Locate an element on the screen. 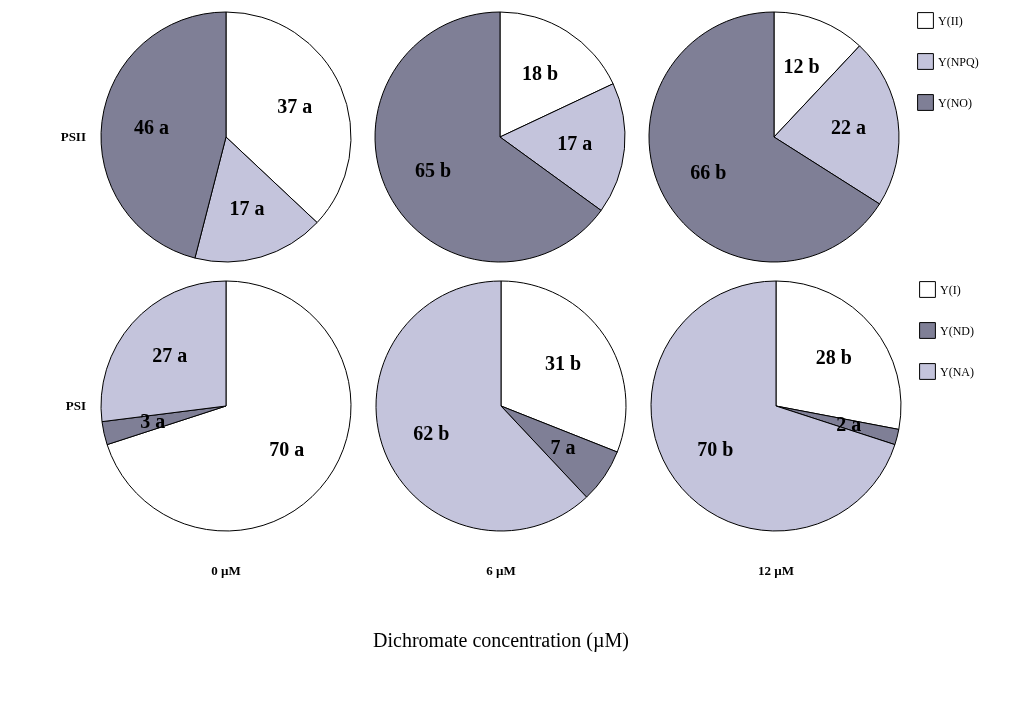 This screenshot has width=1030, height=707. data-label: 37 a is located at coordinates (295, 106).